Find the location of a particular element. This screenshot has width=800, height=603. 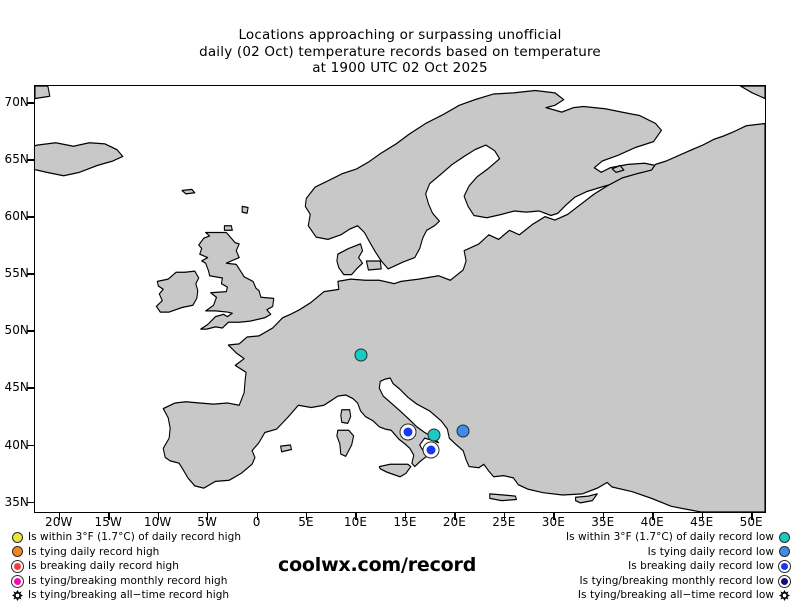

legend-item-breaking-daily-record-low: Is breaking daily record low is located at coordinates (678, 566).